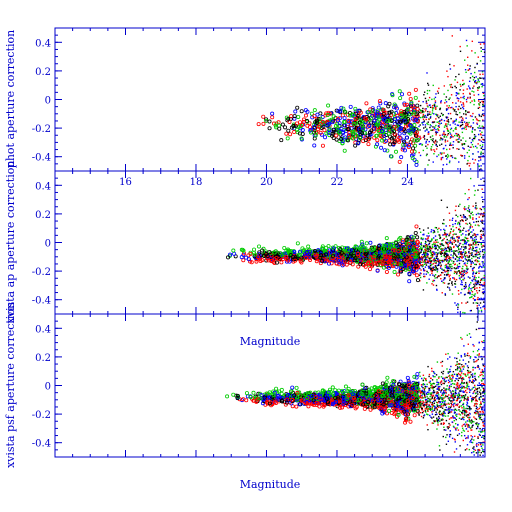  What do you see at coordinates (48, 244) in the screenshot?
I see `y-tick-label: 0` at bounding box center [48, 244].